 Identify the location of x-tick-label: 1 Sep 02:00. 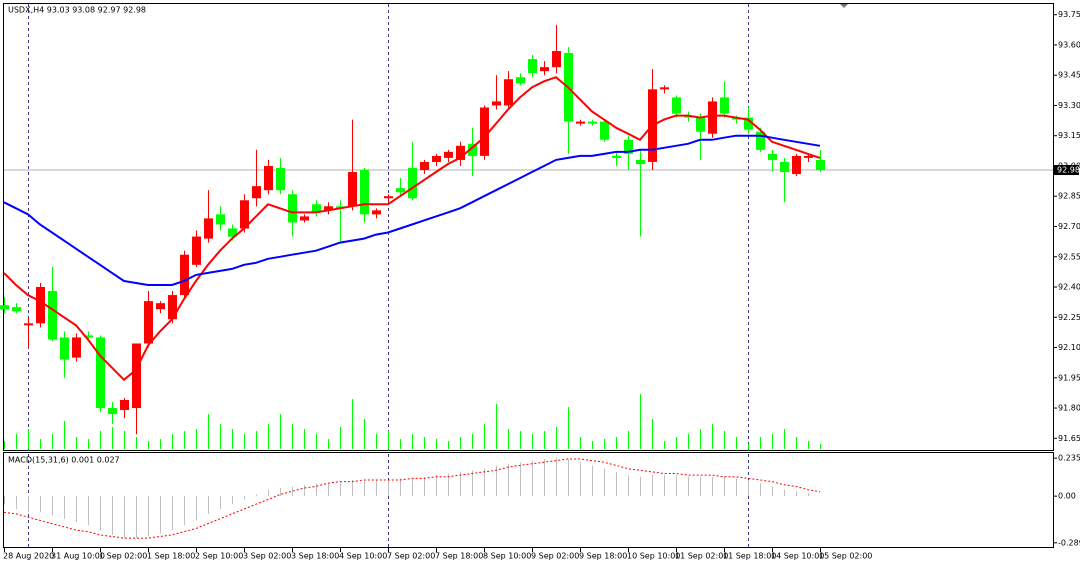
(123, 556).